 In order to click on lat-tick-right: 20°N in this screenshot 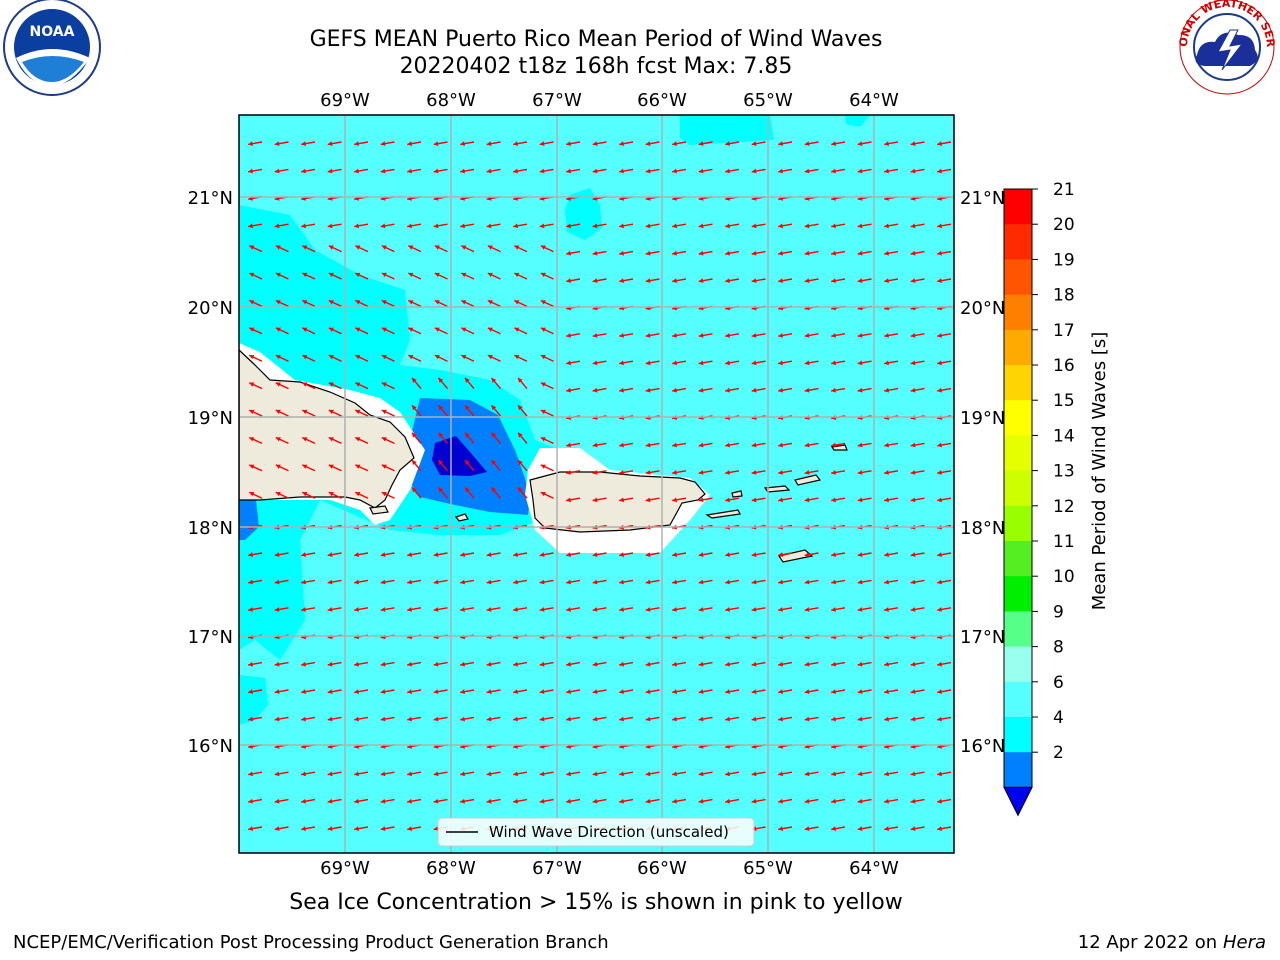, I will do `click(982, 308)`.